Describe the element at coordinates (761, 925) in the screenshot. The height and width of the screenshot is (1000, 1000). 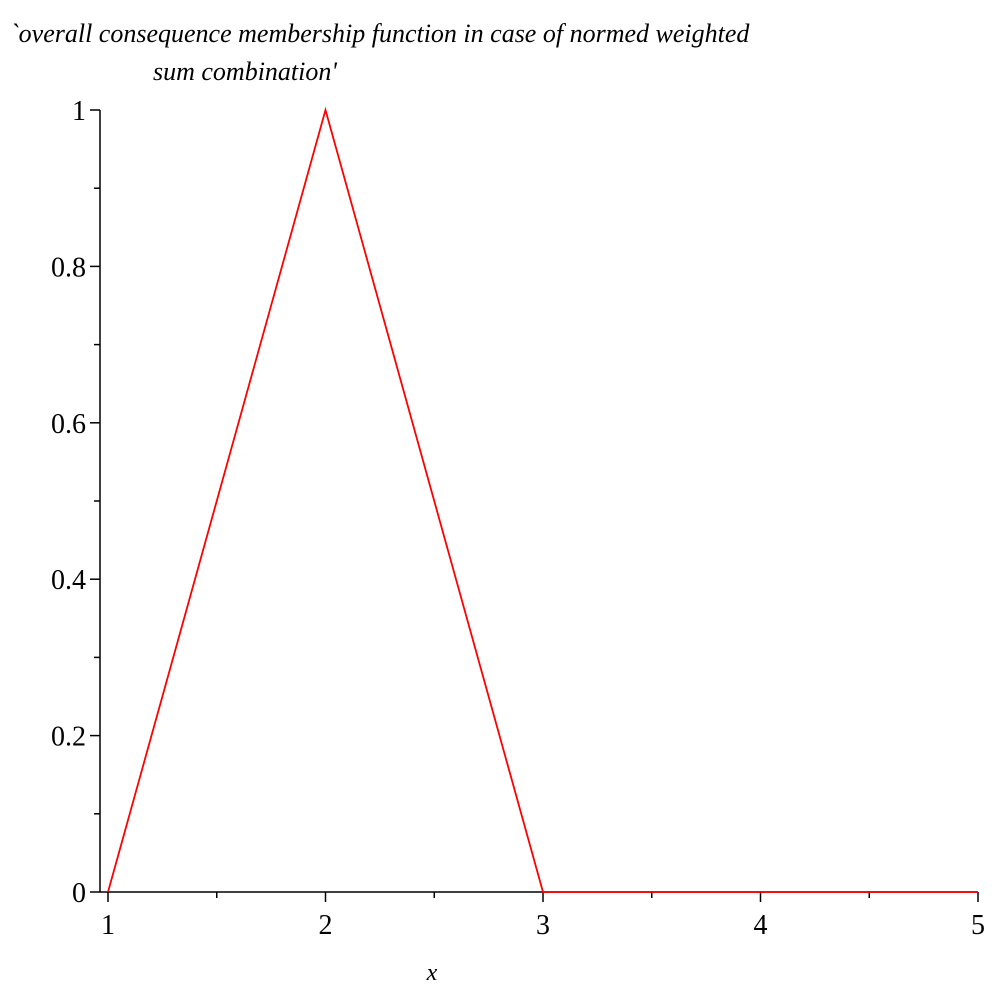
I see `x-tick-label: 4` at that location.